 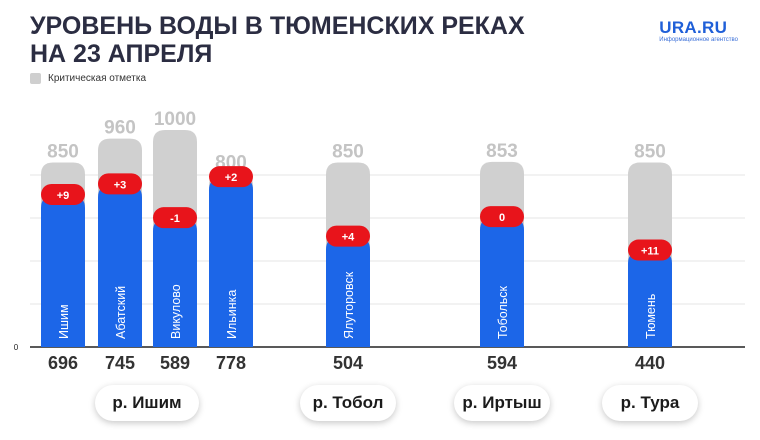 I want to click on ura-logo: URA.RU Информационное агентство, so click(x=698, y=30).